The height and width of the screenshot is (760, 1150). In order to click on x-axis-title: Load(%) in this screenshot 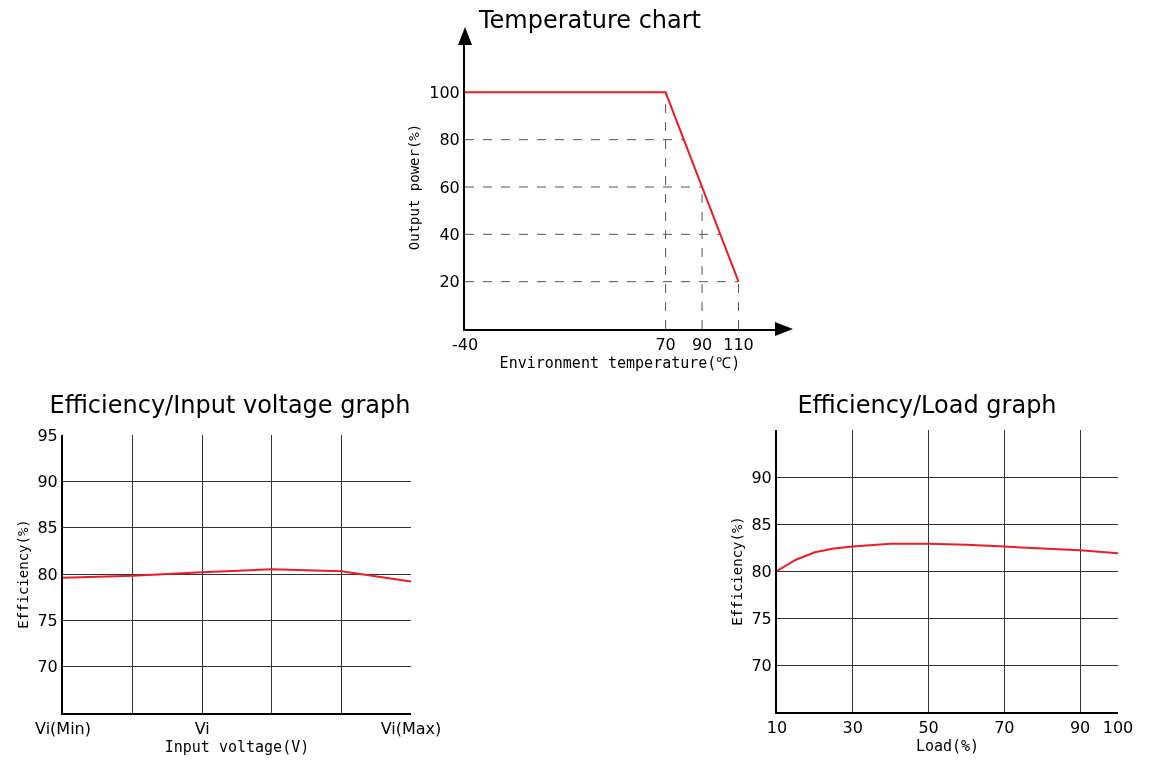, I will do `click(947, 746)`.